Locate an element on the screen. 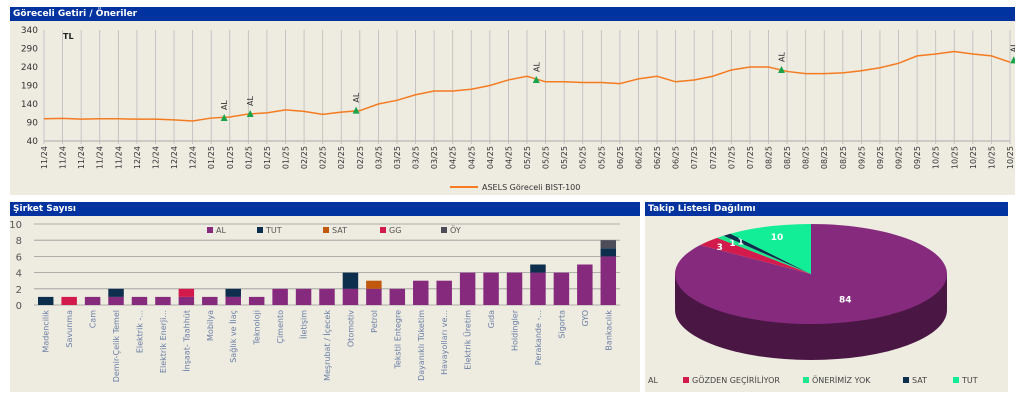 The image size is (1024, 409). category-label: Cam is located at coordinates (93, 319).